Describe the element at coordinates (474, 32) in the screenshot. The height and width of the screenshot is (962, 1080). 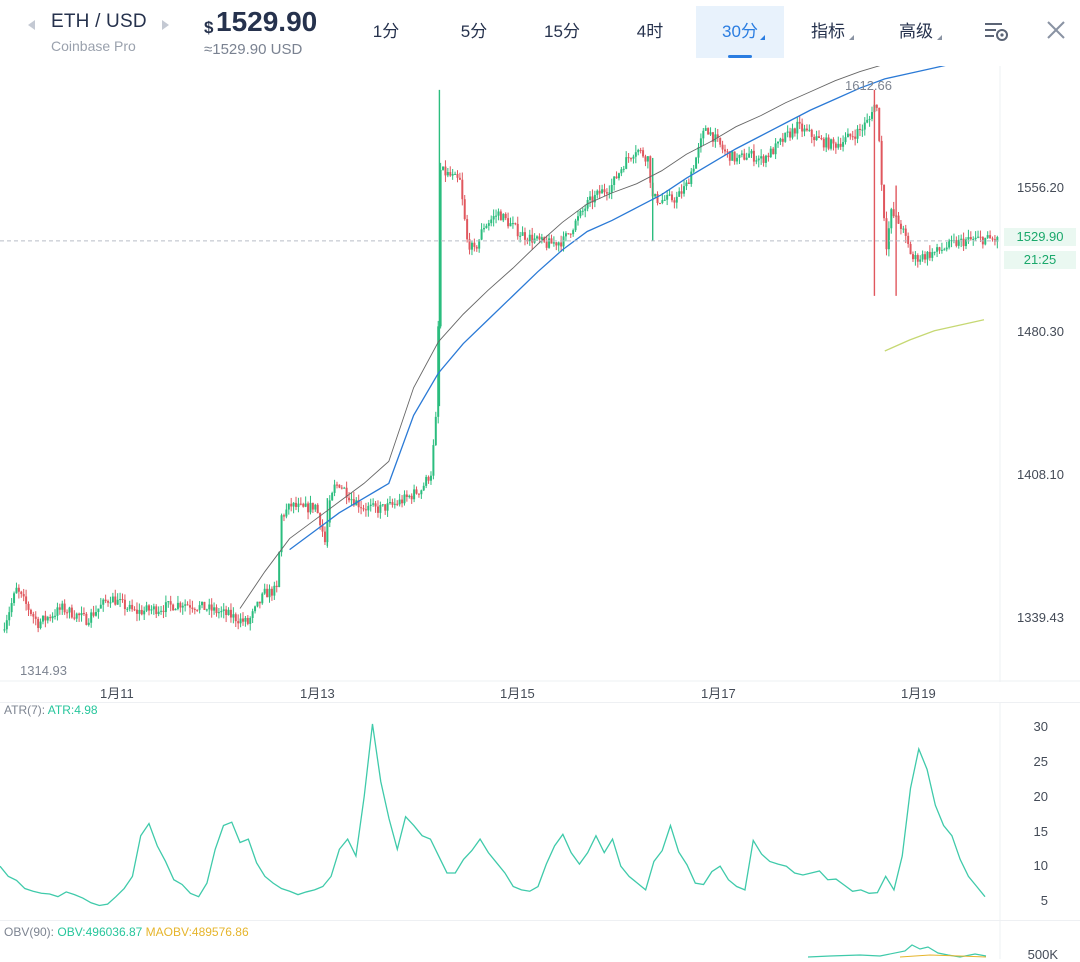
I see `tab-5min: 5分` at that location.